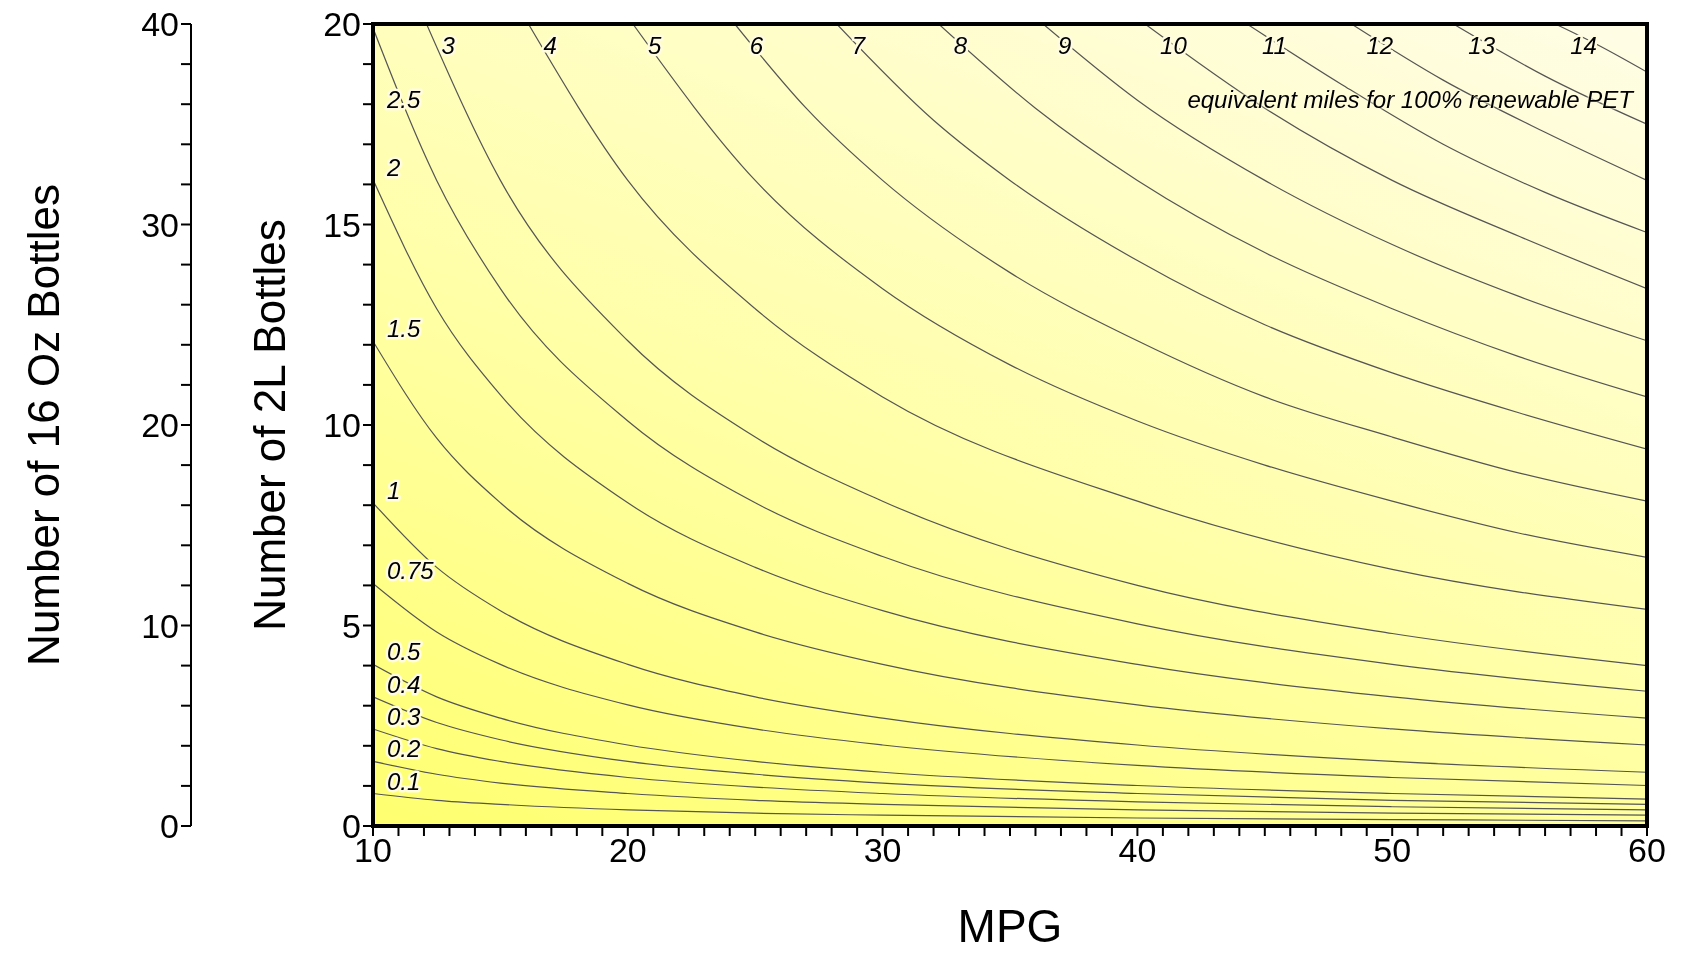 The width and height of the screenshot is (1690, 961). What do you see at coordinates (1647, 850) in the screenshot?
I see `x-tick-label: 60` at bounding box center [1647, 850].